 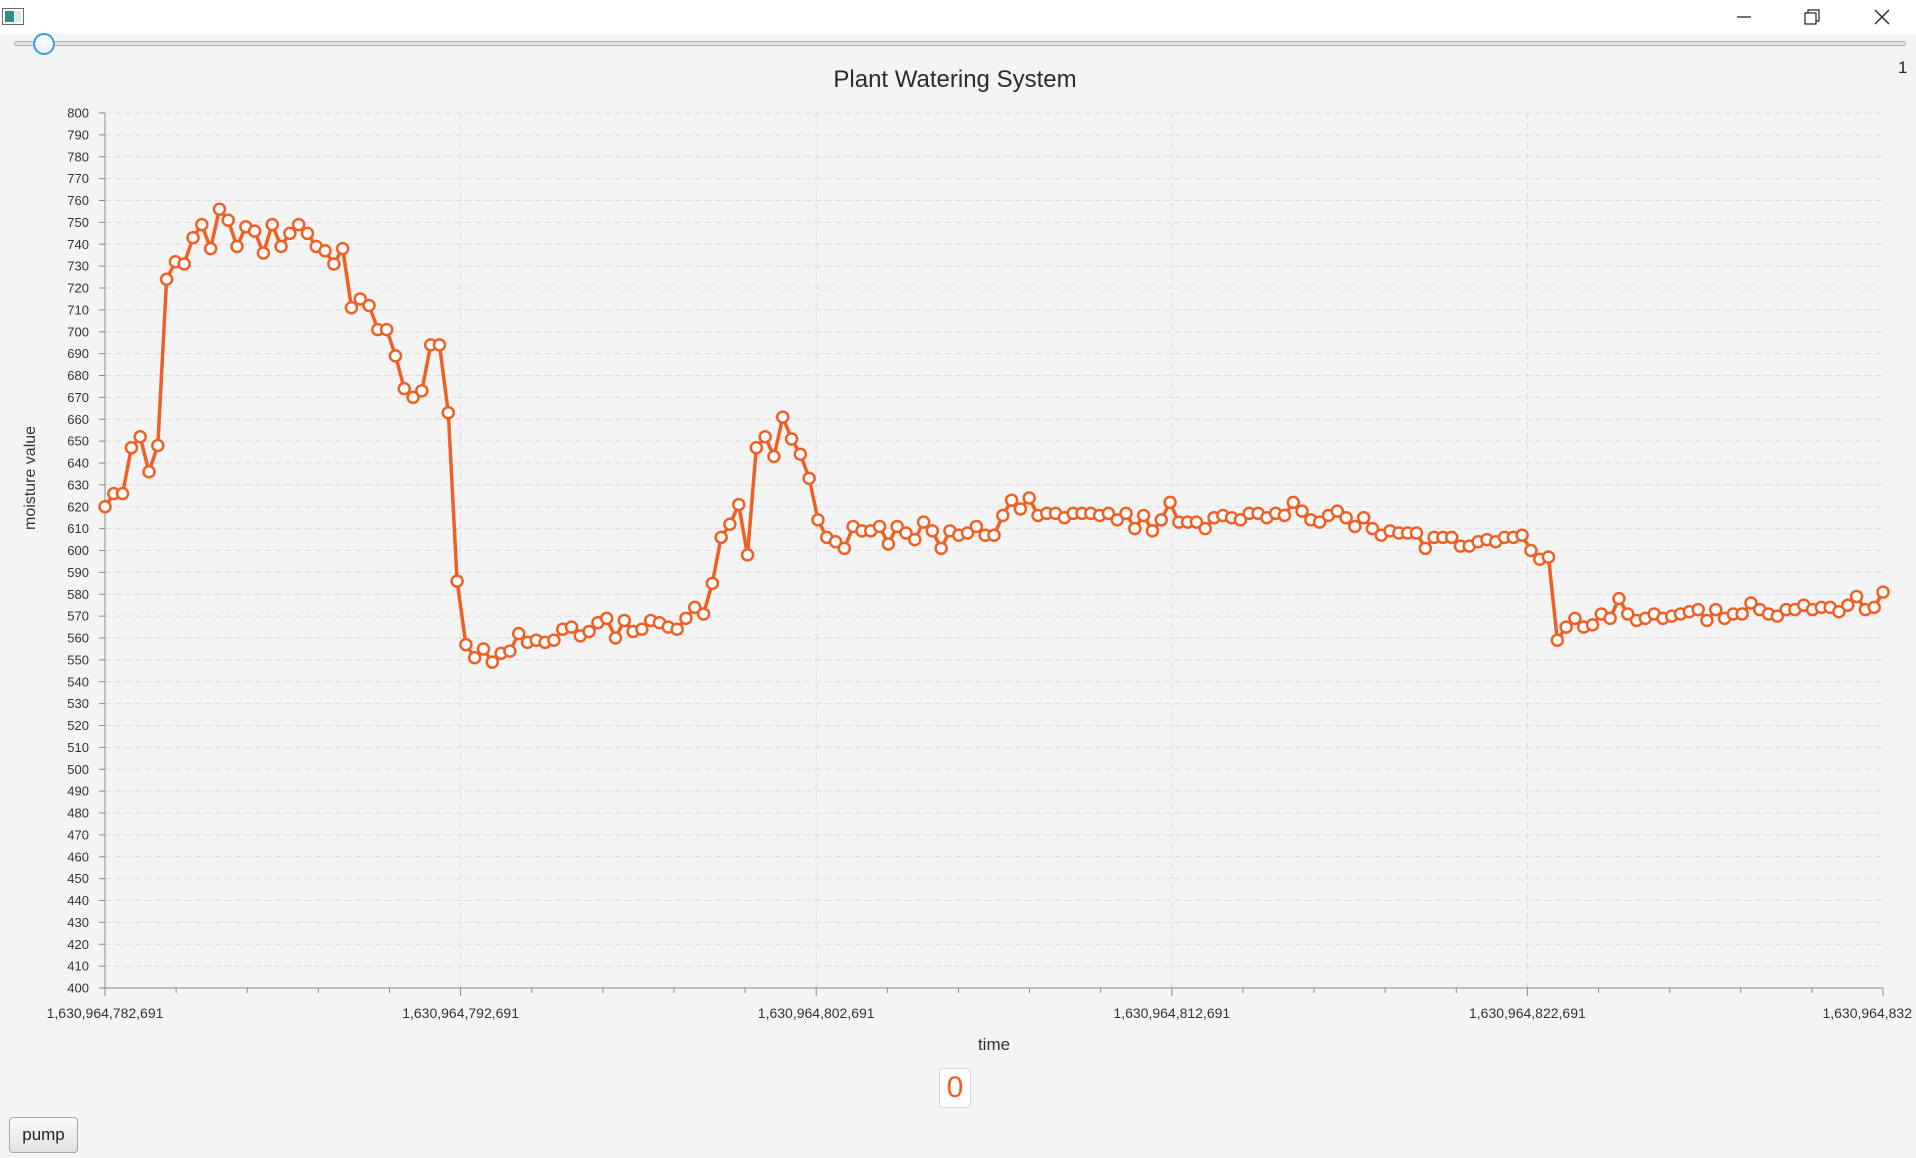 I want to click on close-button, so click(x=1882, y=17).